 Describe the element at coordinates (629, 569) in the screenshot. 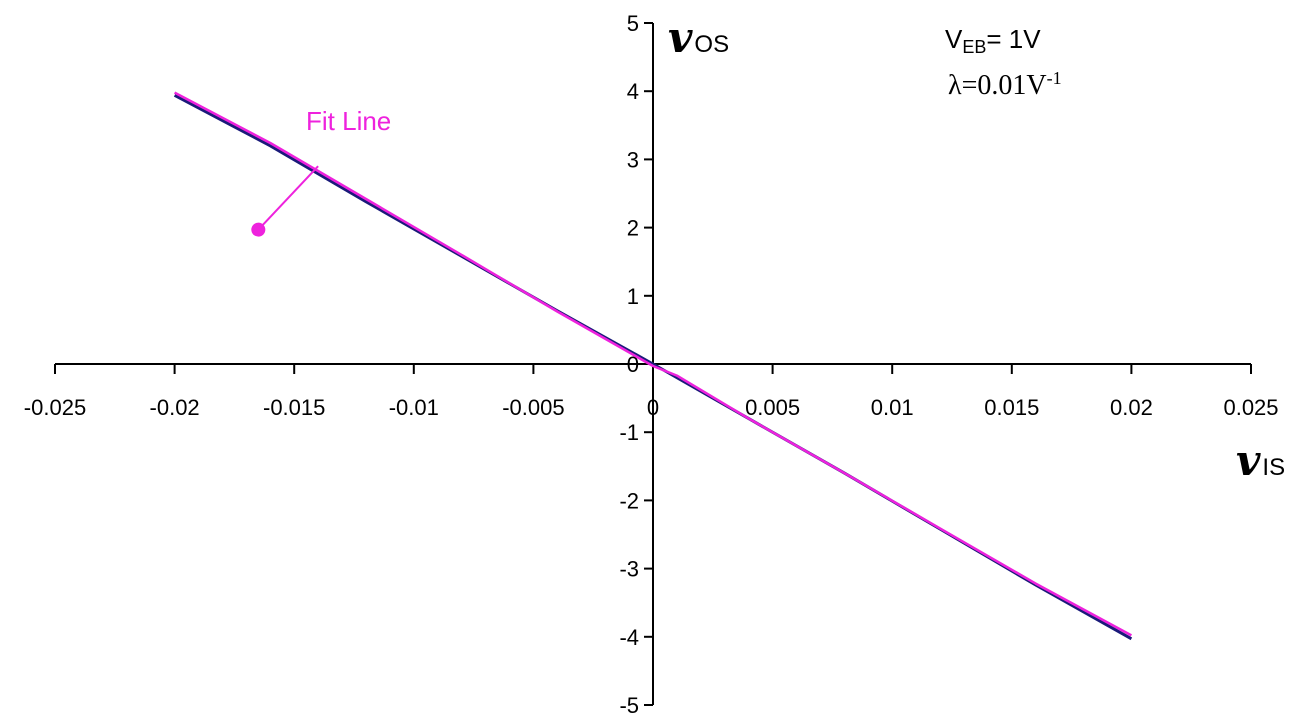

I see `y-tick-label: -3` at that location.